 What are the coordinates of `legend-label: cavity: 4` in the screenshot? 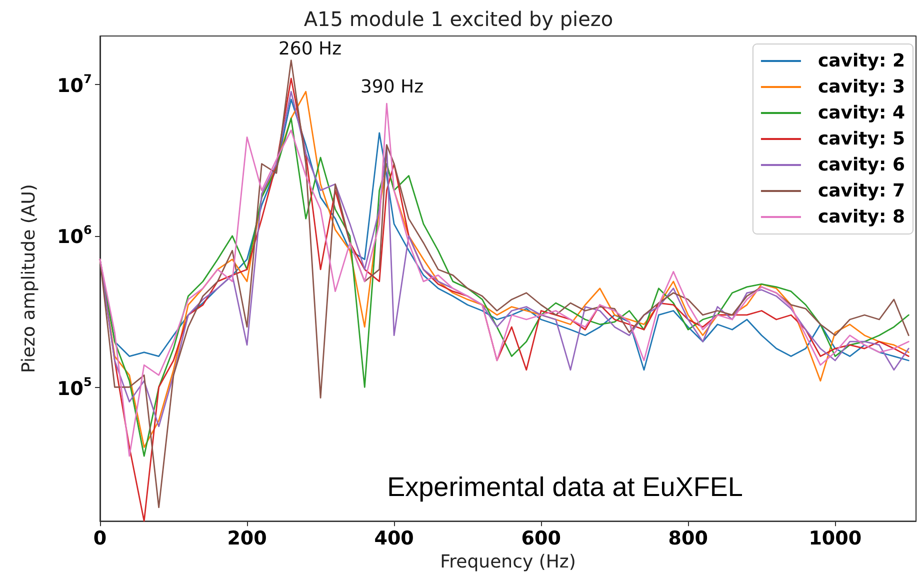 It's located at (861, 113).